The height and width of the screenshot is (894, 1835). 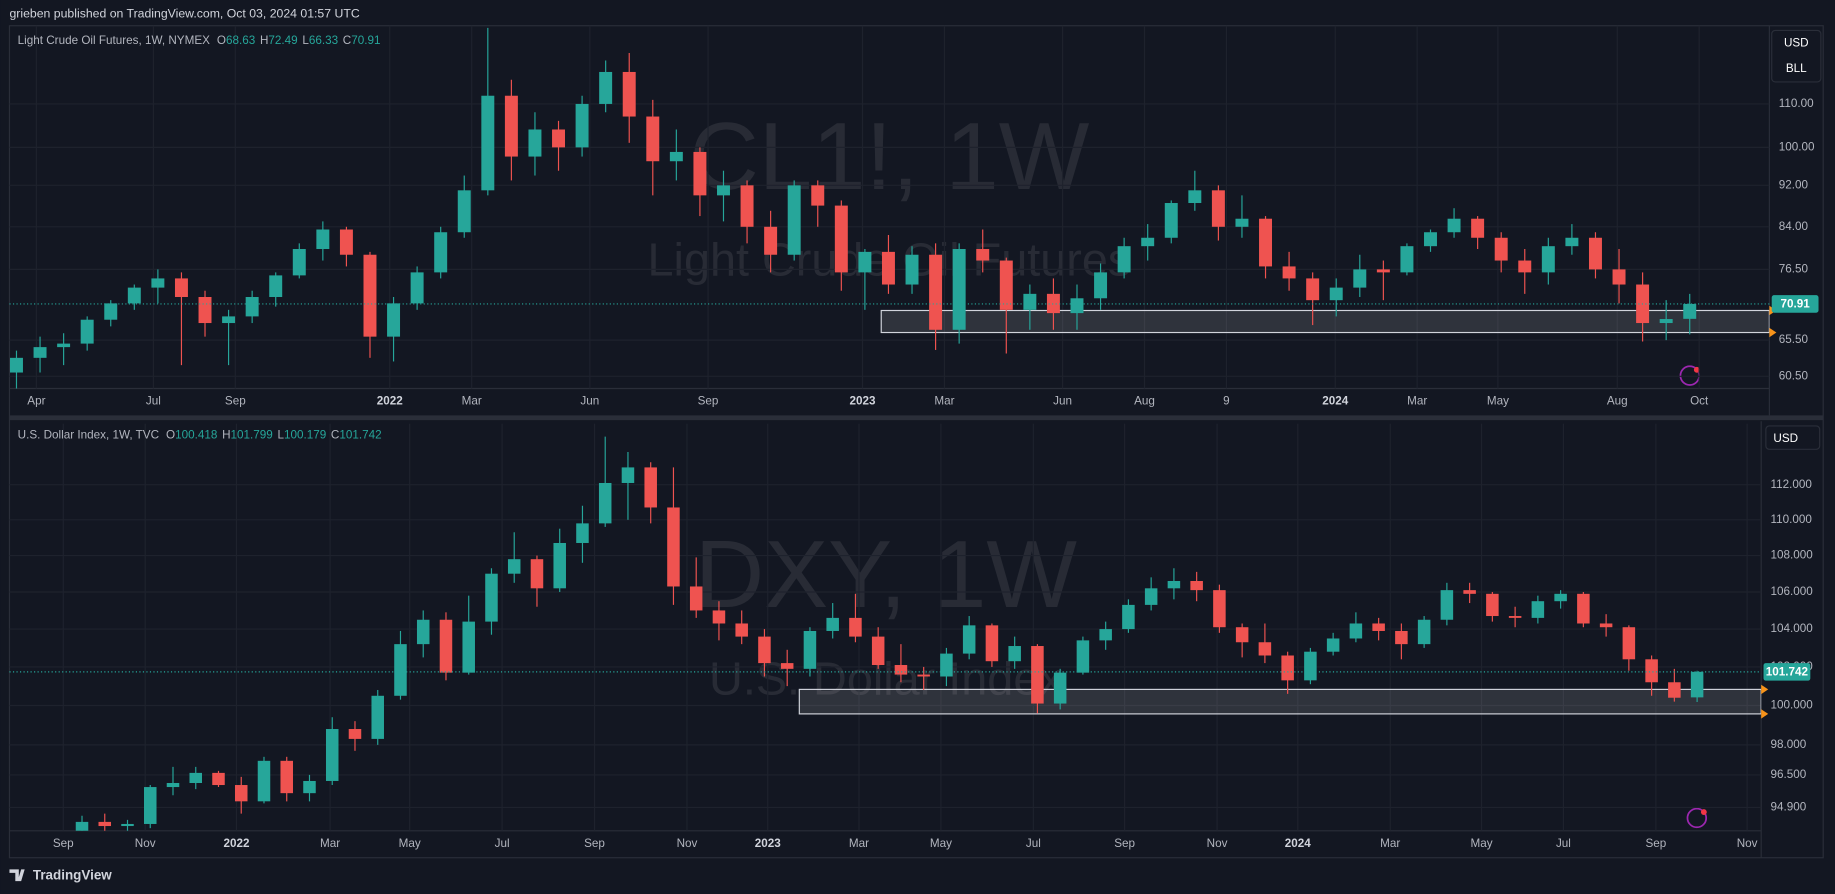 I want to click on ohlc-key: H, so click(x=226, y=434).